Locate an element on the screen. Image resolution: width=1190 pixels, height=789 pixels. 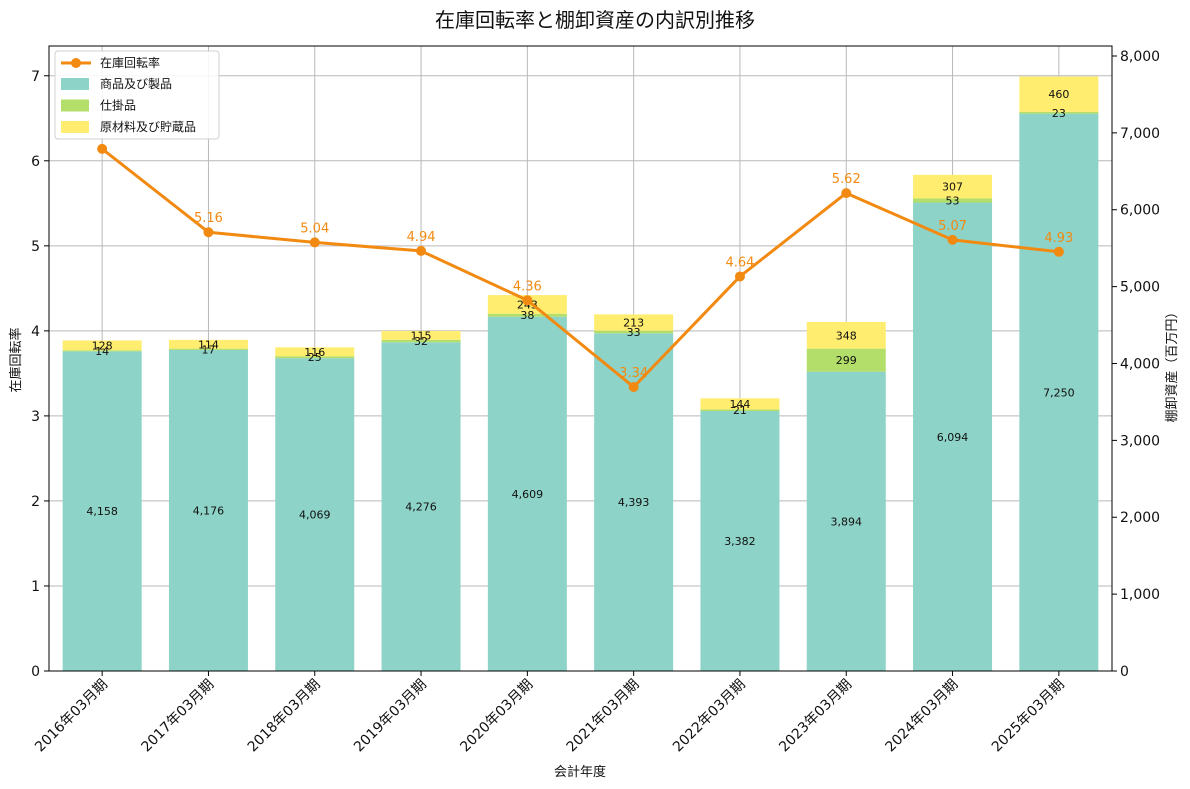
x-tick-label: 2024年03月期 is located at coordinates (922, 716).